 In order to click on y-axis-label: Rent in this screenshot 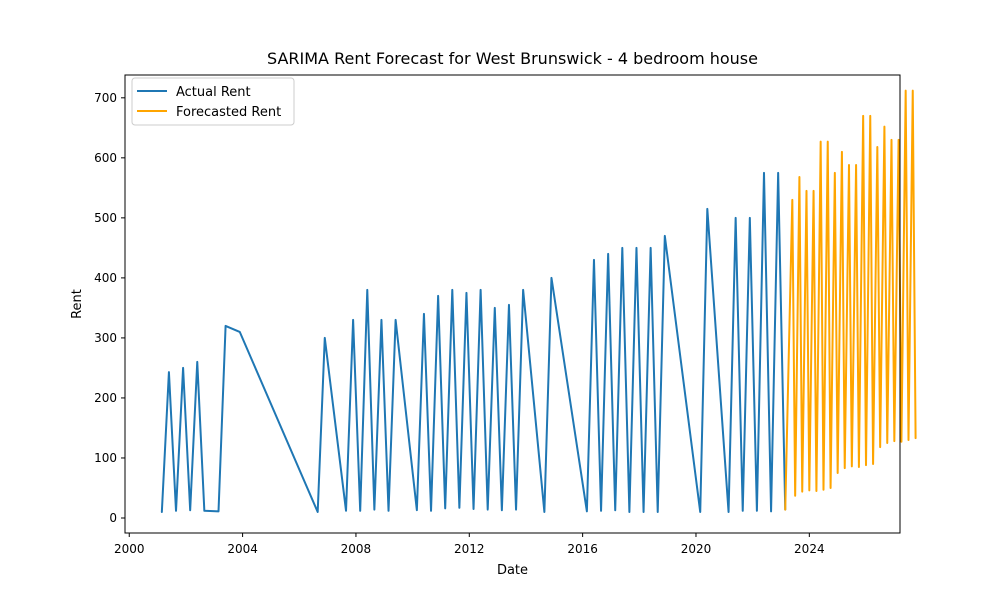, I will do `click(77, 304)`.